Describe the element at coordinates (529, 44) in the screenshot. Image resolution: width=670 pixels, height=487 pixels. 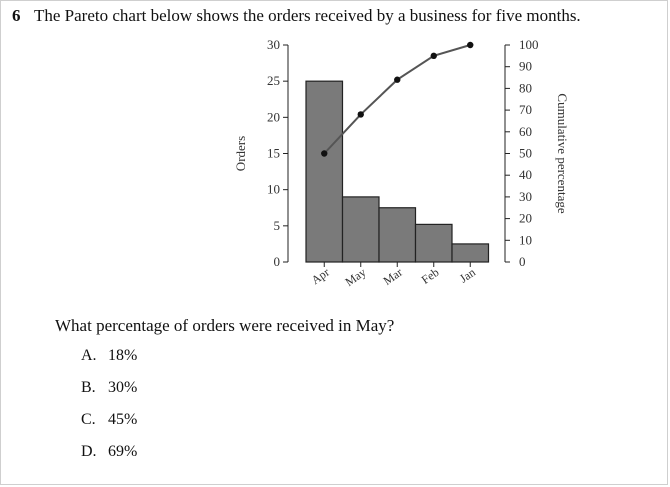
I see `y-tick-label-right: 100` at that location.